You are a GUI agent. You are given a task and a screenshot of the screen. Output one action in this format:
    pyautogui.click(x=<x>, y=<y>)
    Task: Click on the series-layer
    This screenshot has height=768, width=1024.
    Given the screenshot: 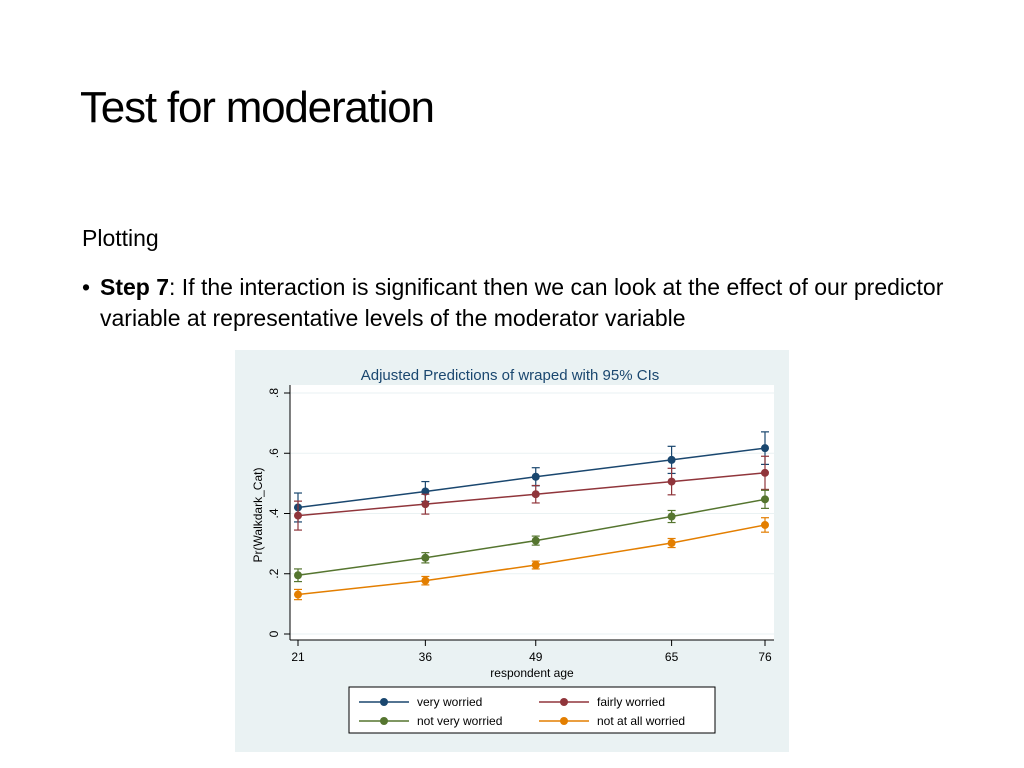 What is the action you would take?
    pyautogui.click(x=531, y=516)
    